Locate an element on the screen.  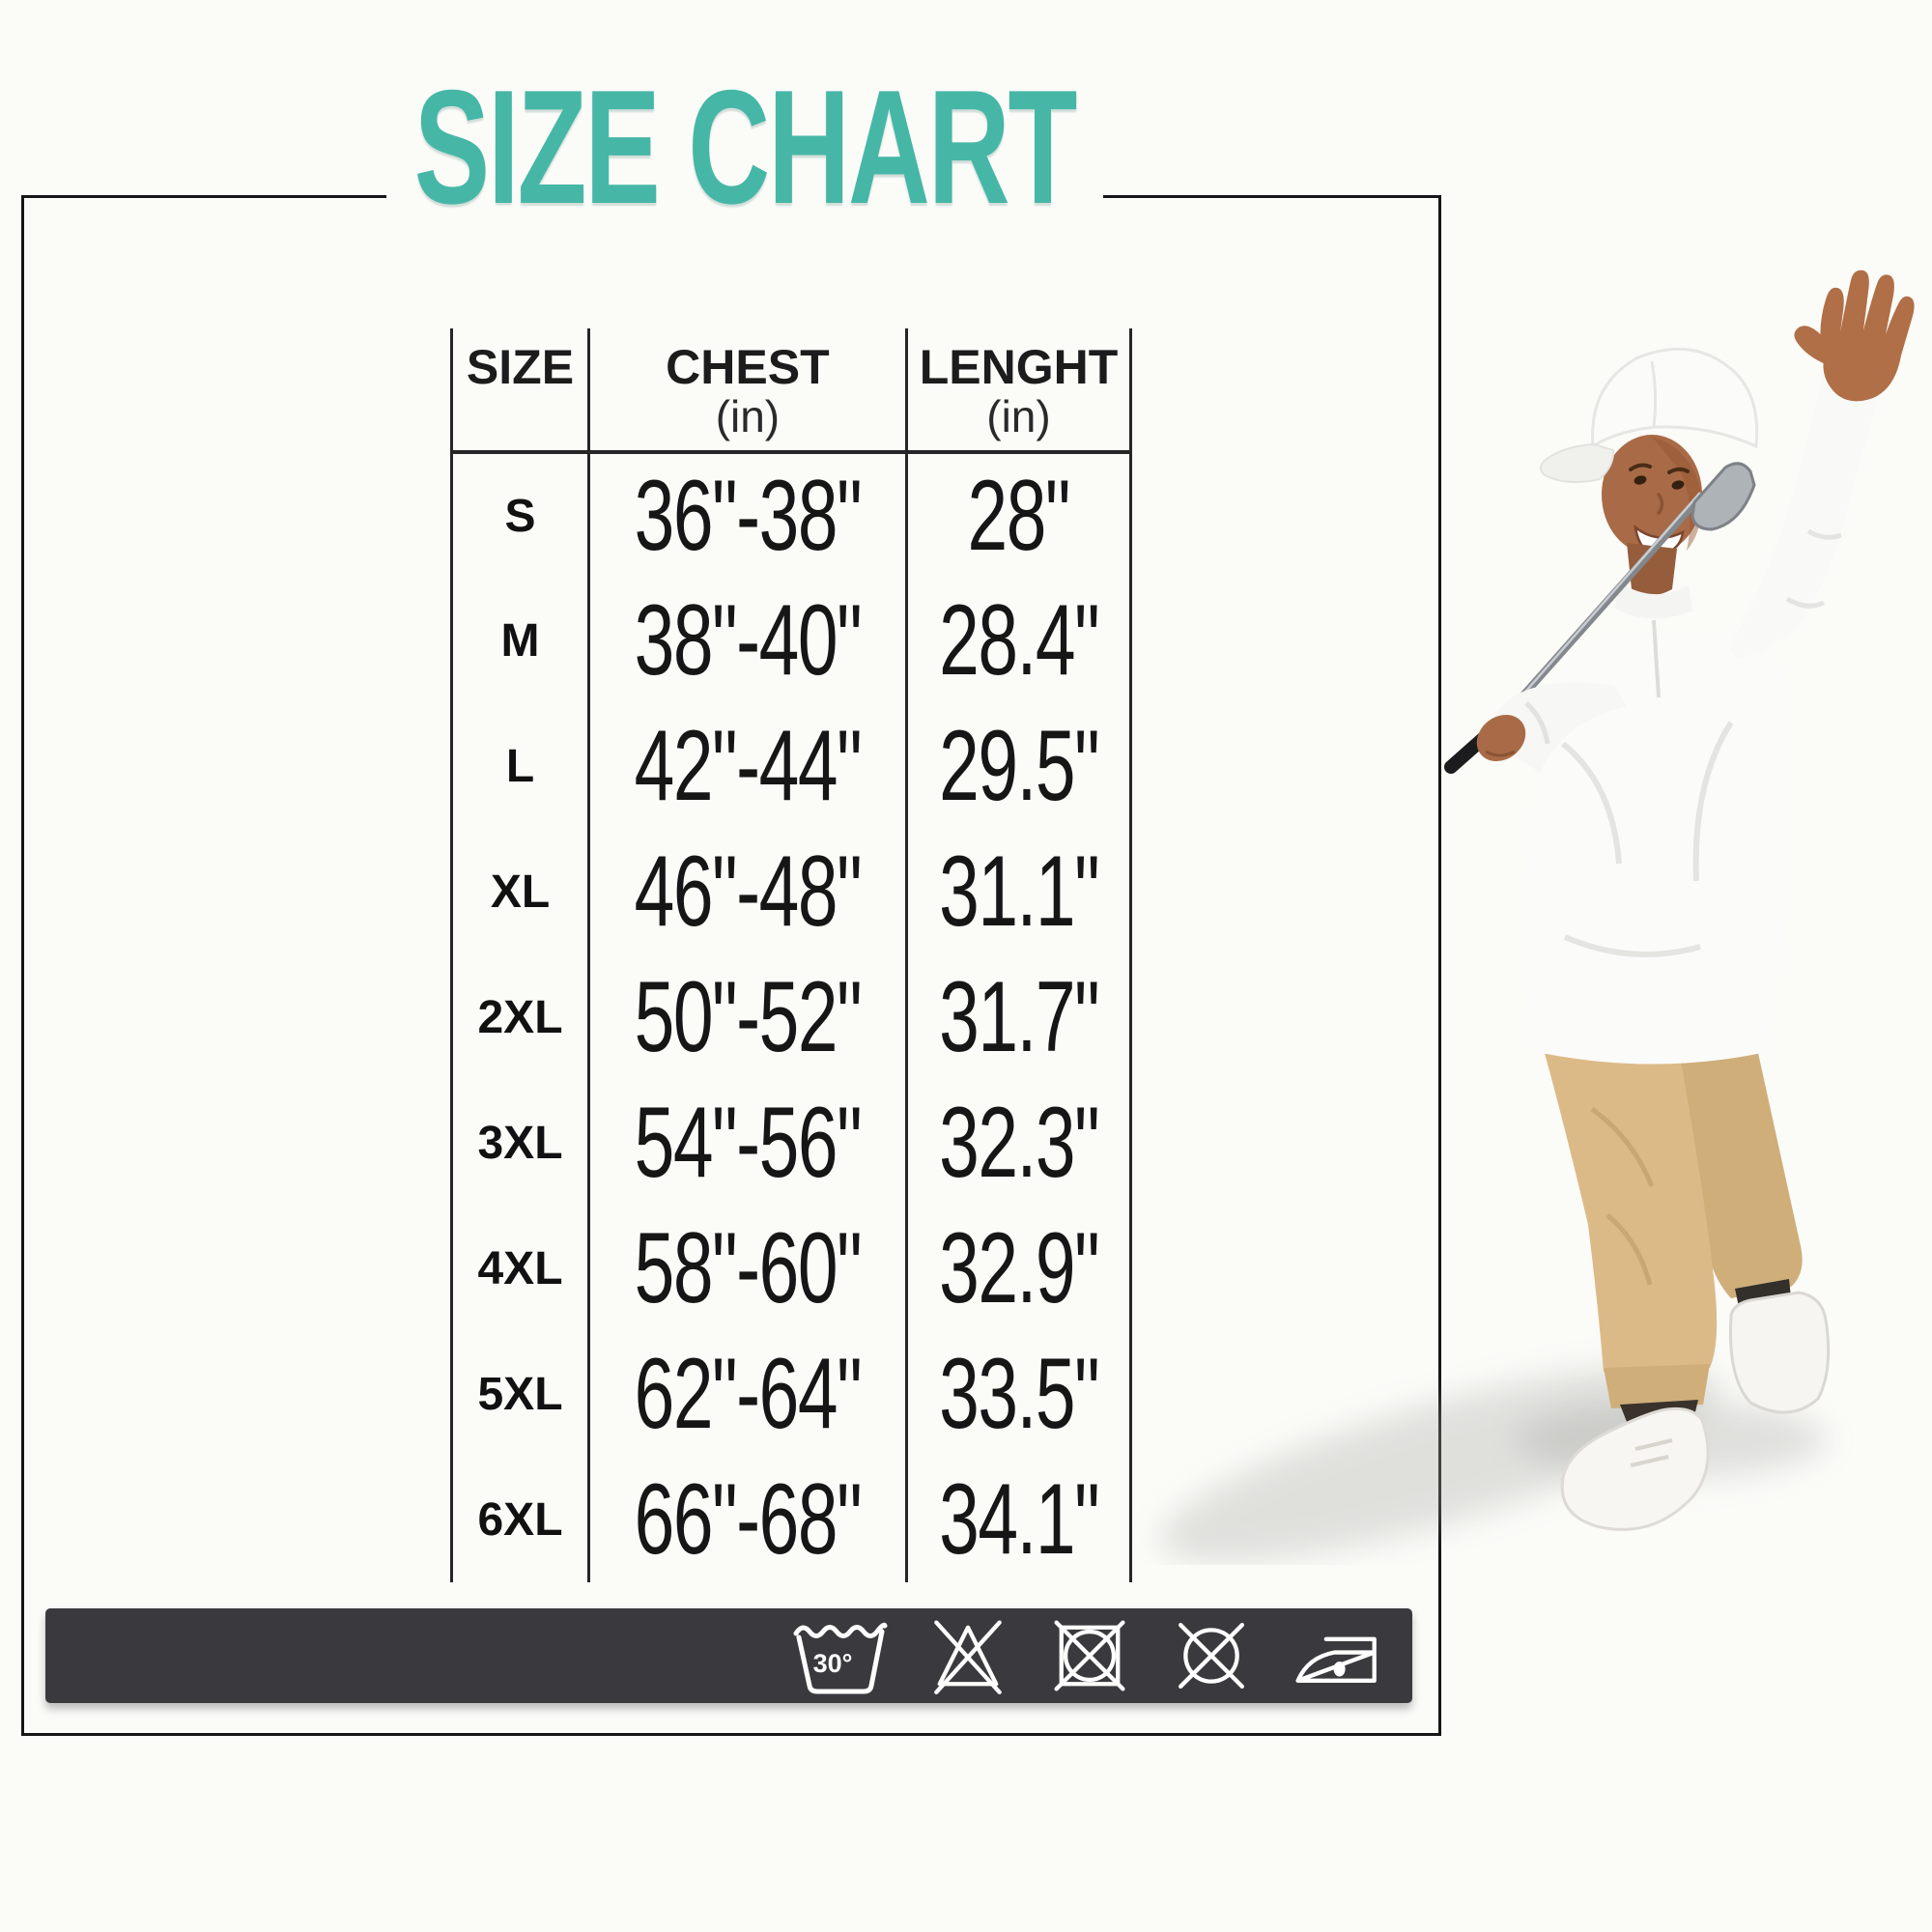
length-cell: 34.1" is located at coordinates (1018, 1519).